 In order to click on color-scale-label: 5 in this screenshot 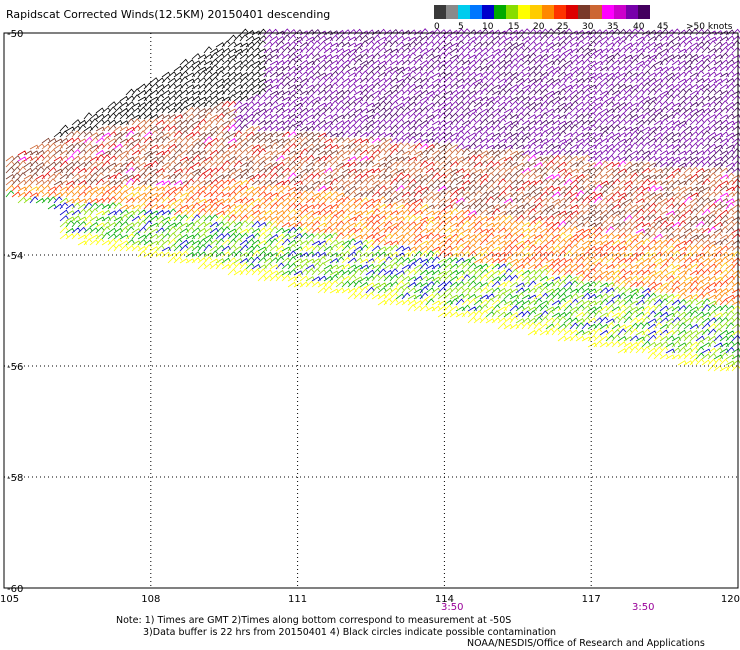, I will do `click(461, 27)`.